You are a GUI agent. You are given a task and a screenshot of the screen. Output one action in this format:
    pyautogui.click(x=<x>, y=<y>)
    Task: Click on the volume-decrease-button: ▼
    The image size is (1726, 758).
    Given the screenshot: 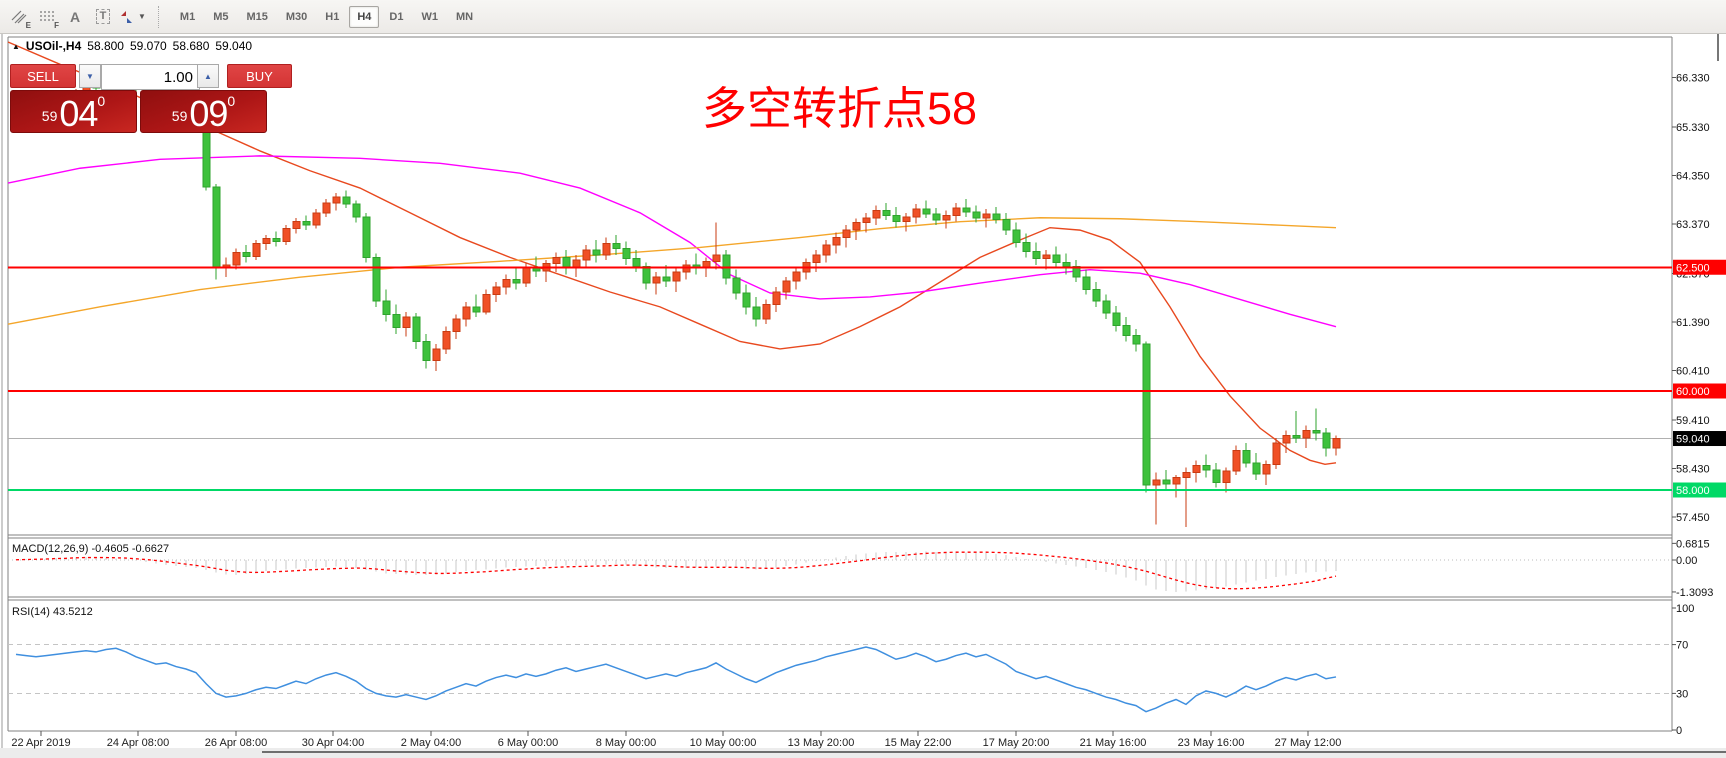 What is the action you would take?
    pyautogui.click(x=90, y=76)
    